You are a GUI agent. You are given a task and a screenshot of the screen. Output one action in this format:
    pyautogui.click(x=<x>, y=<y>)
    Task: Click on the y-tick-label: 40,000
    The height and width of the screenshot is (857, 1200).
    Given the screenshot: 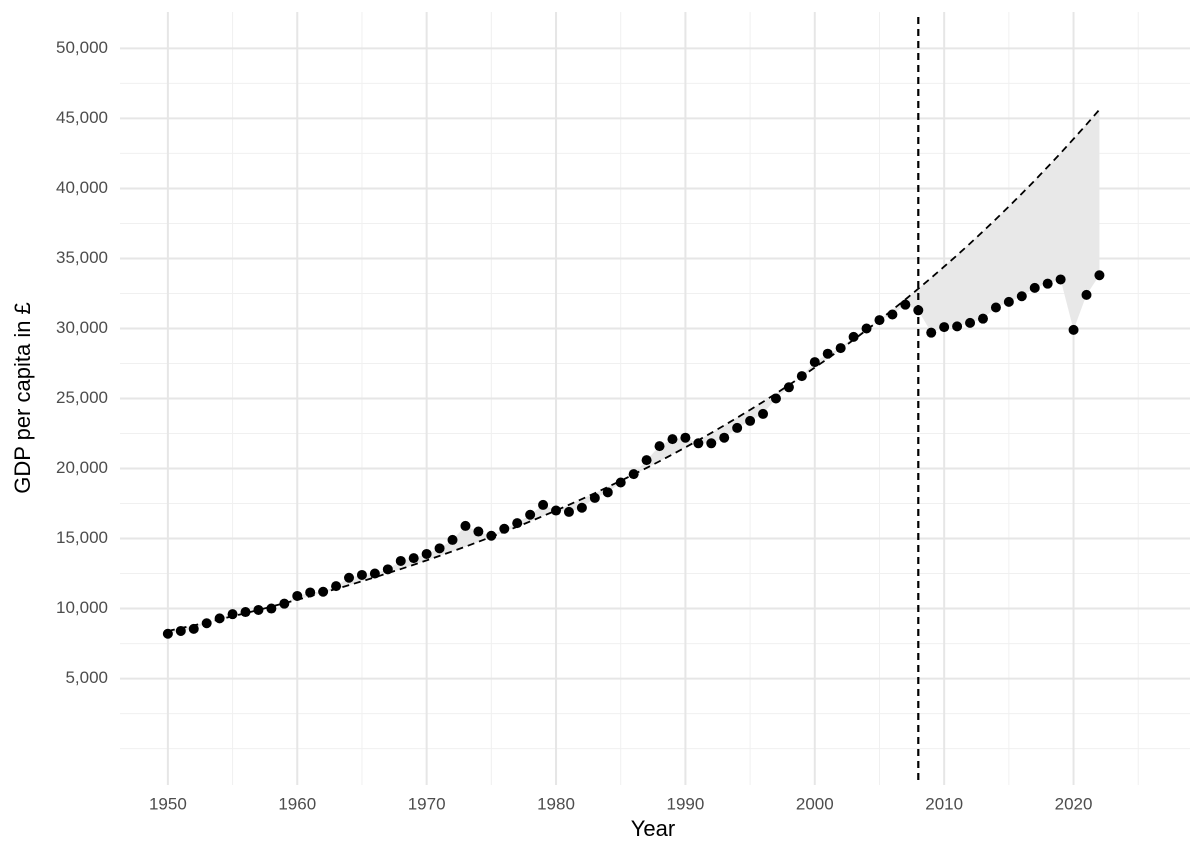 What is the action you would take?
    pyautogui.click(x=82, y=187)
    